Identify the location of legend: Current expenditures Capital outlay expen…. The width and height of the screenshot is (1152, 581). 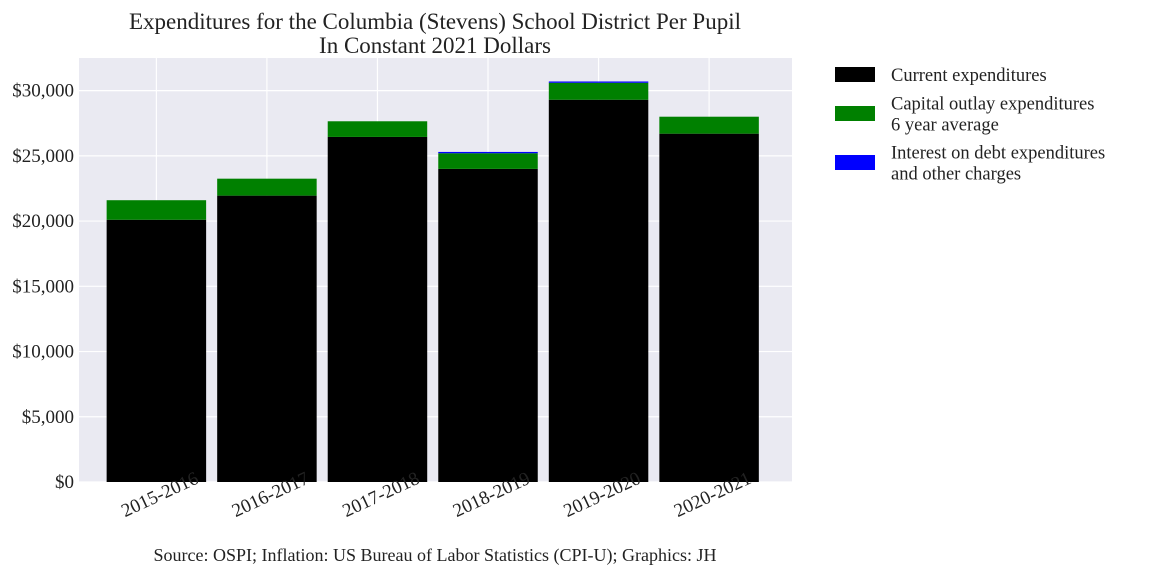
(970, 125).